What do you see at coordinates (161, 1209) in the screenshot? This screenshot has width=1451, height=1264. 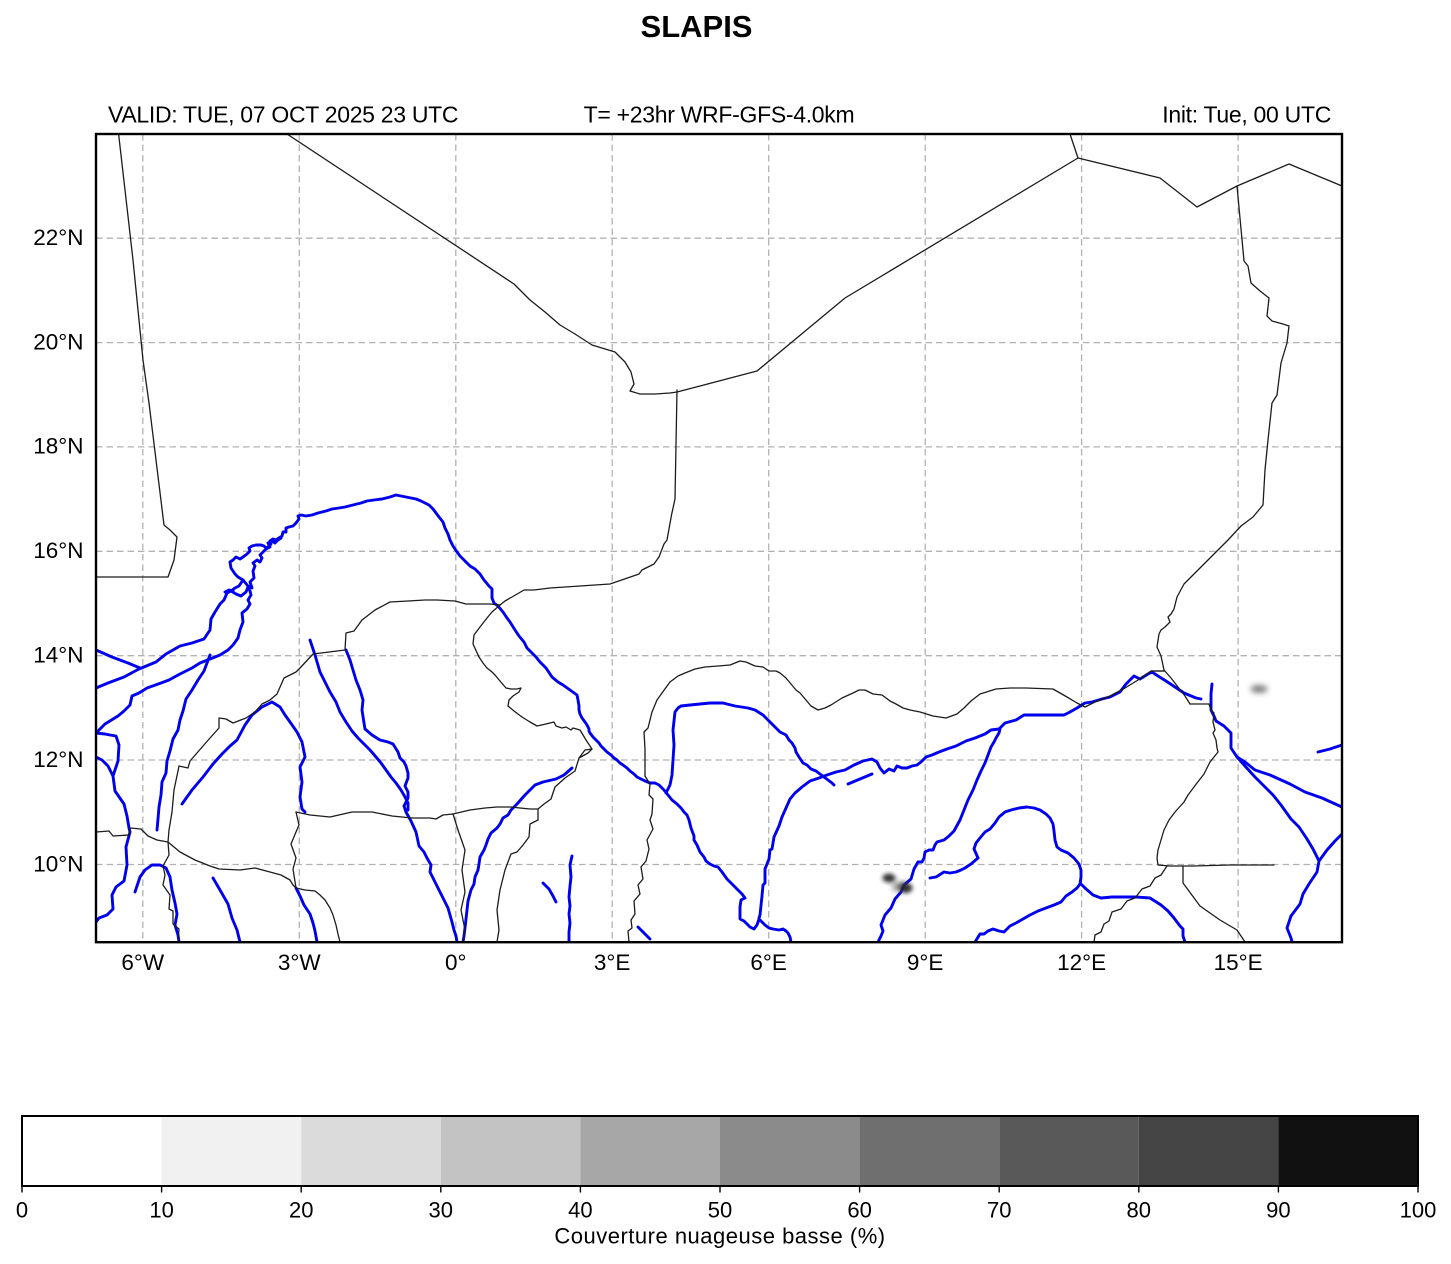 I see `svg-text: 10` at bounding box center [161, 1209].